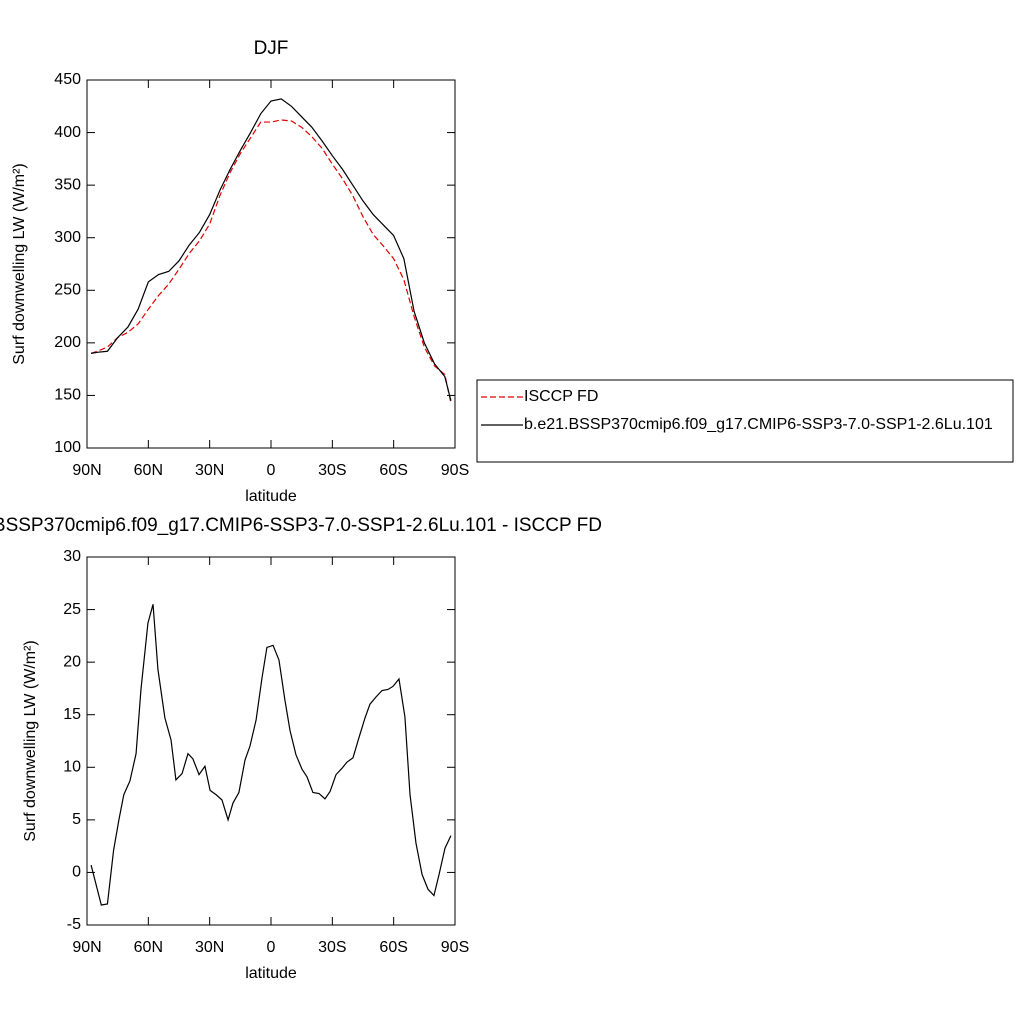  What do you see at coordinates (271, 48) in the screenshot?
I see `chart-title: DJF` at bounding box center [271, 48].